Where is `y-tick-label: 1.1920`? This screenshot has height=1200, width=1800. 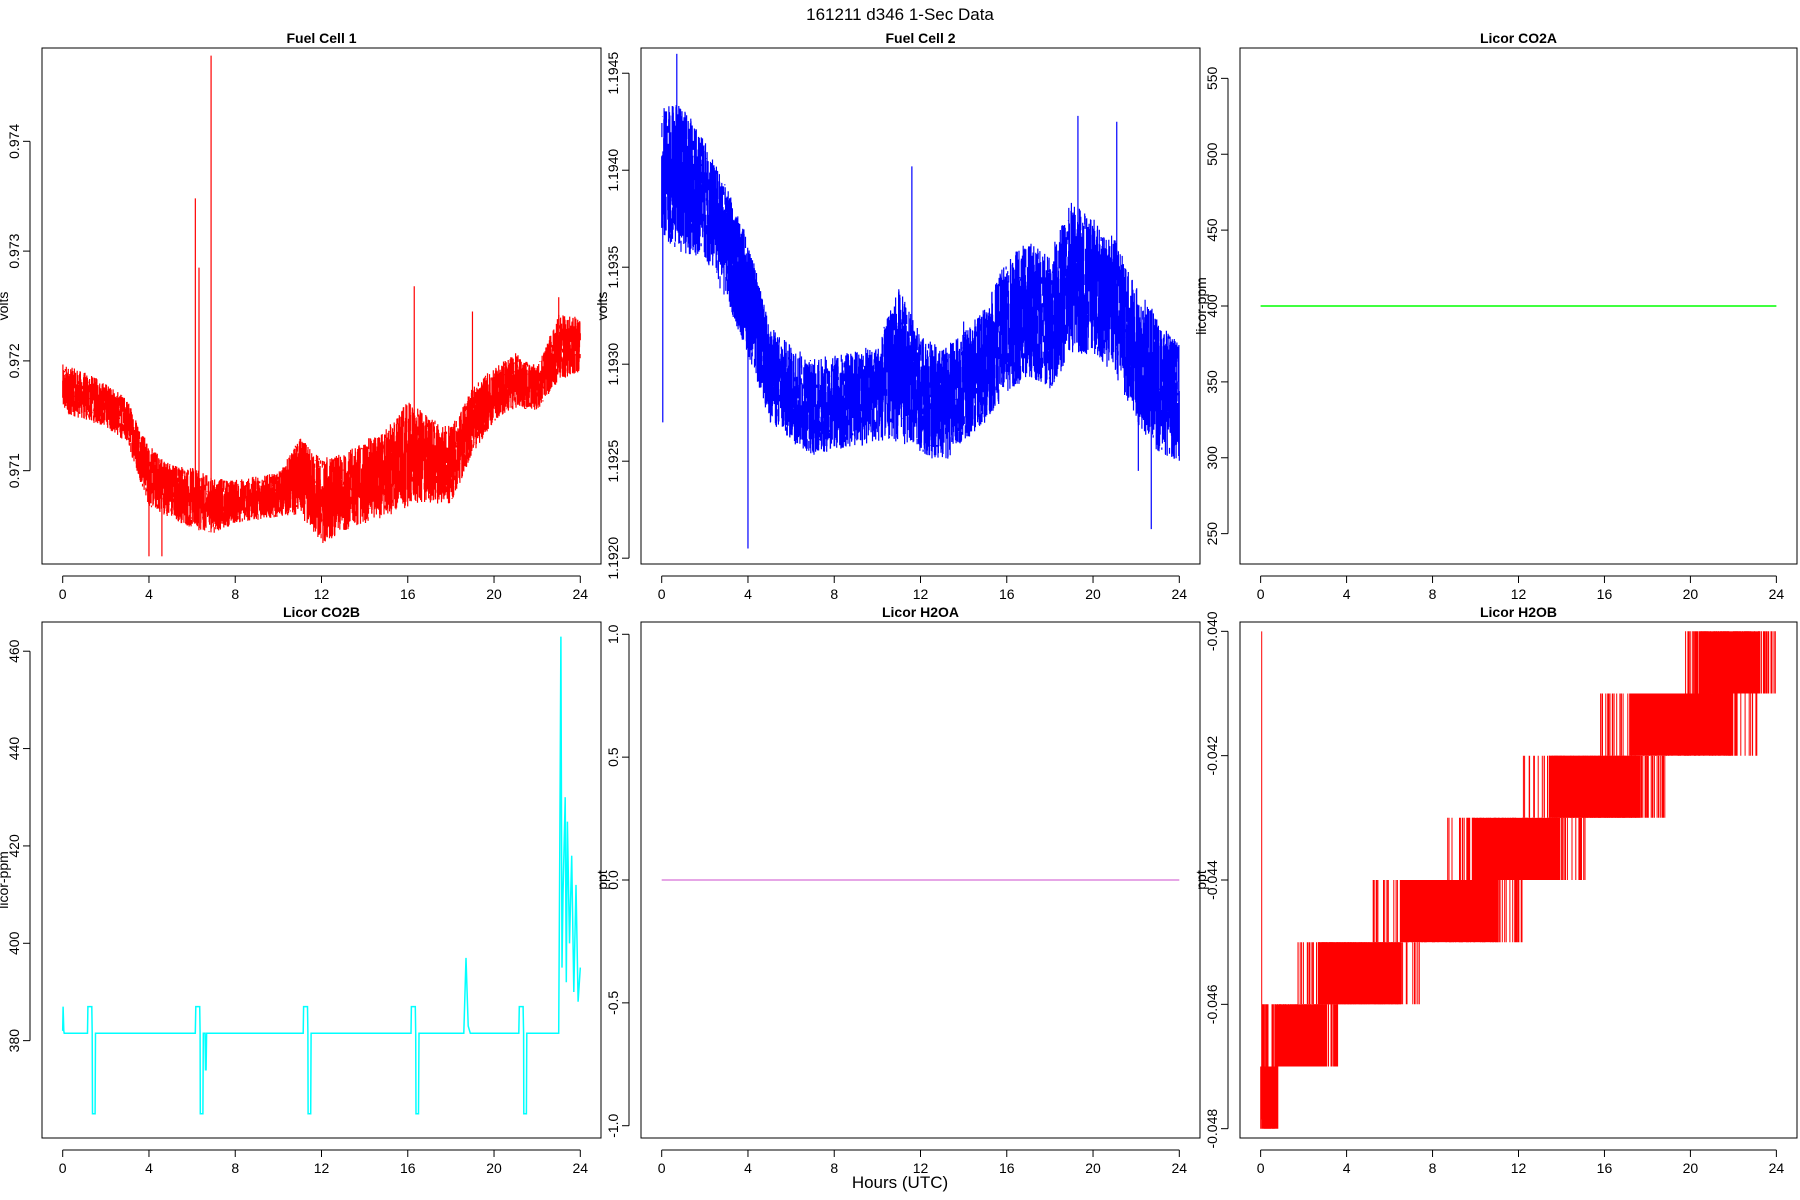
y-tick-label: 1.1920 is located at coordinates (613, 558).